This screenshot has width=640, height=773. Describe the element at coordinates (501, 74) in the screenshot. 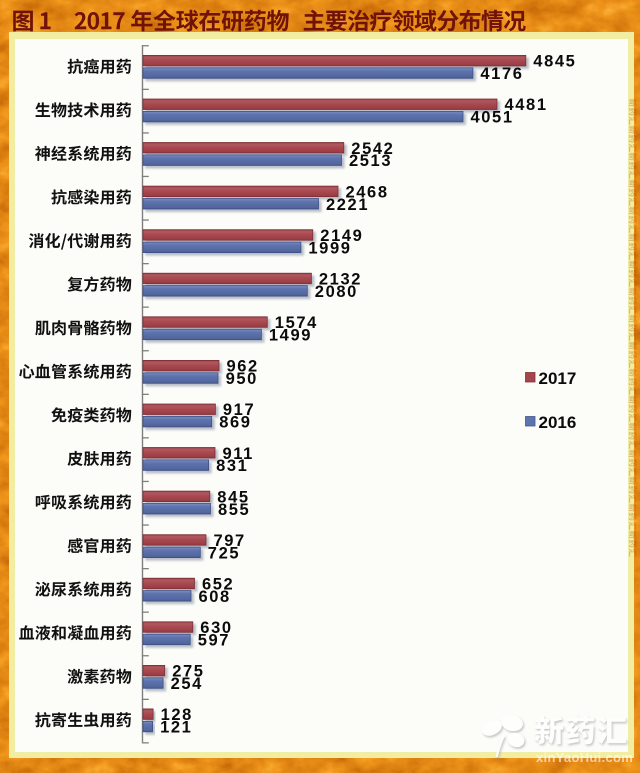

I see `svg-text: 4176` at that location.